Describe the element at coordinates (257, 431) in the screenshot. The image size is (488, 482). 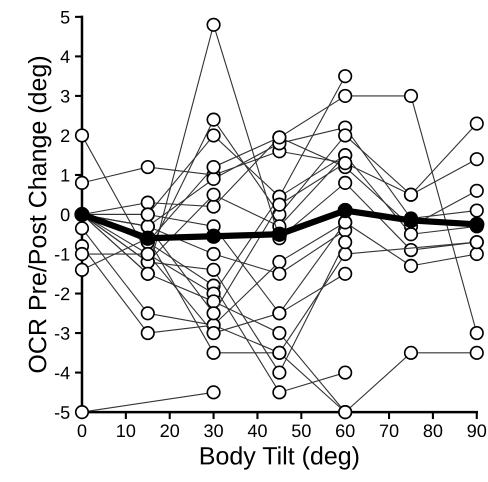
I see `x-tick-label: 40` at that location.